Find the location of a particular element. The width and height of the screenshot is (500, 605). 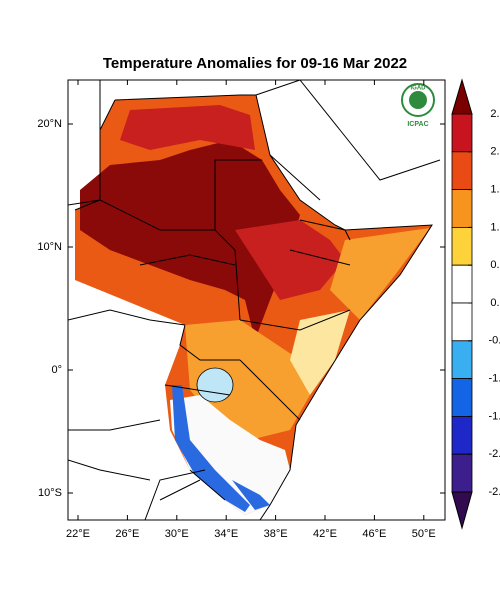

colorbar-label: 1.5 is located at coordinates (495, 190).